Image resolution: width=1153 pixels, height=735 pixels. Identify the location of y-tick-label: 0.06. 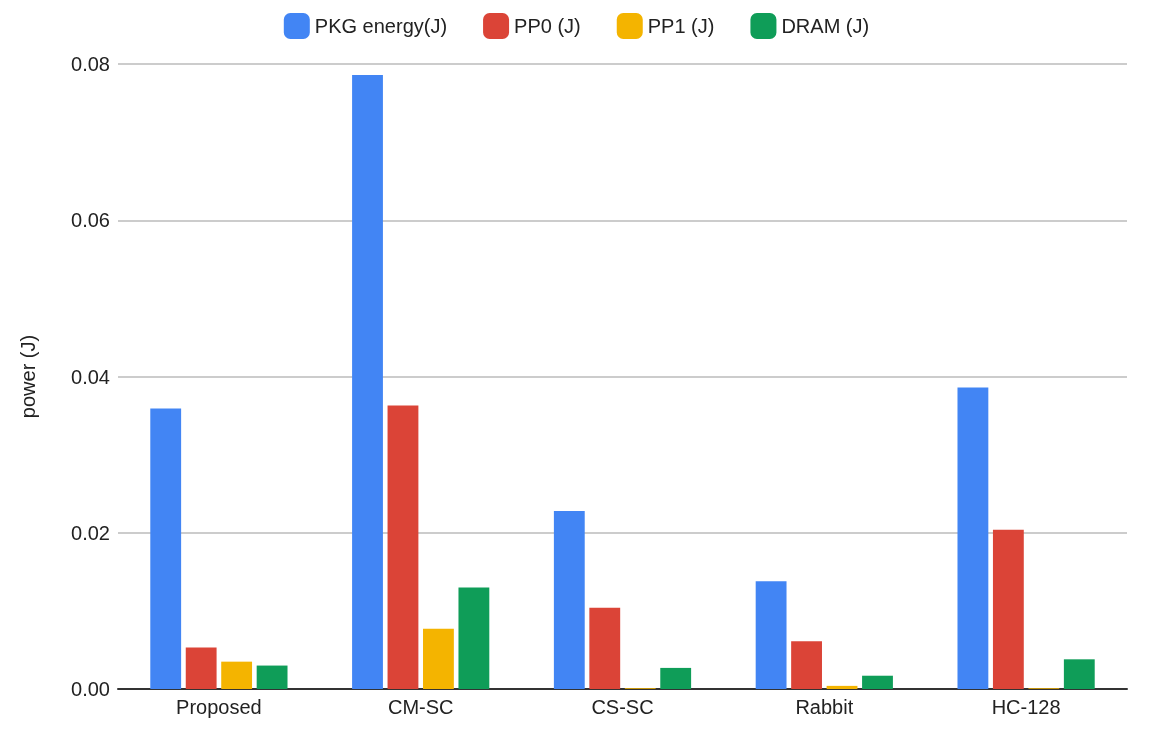
(90, 220).